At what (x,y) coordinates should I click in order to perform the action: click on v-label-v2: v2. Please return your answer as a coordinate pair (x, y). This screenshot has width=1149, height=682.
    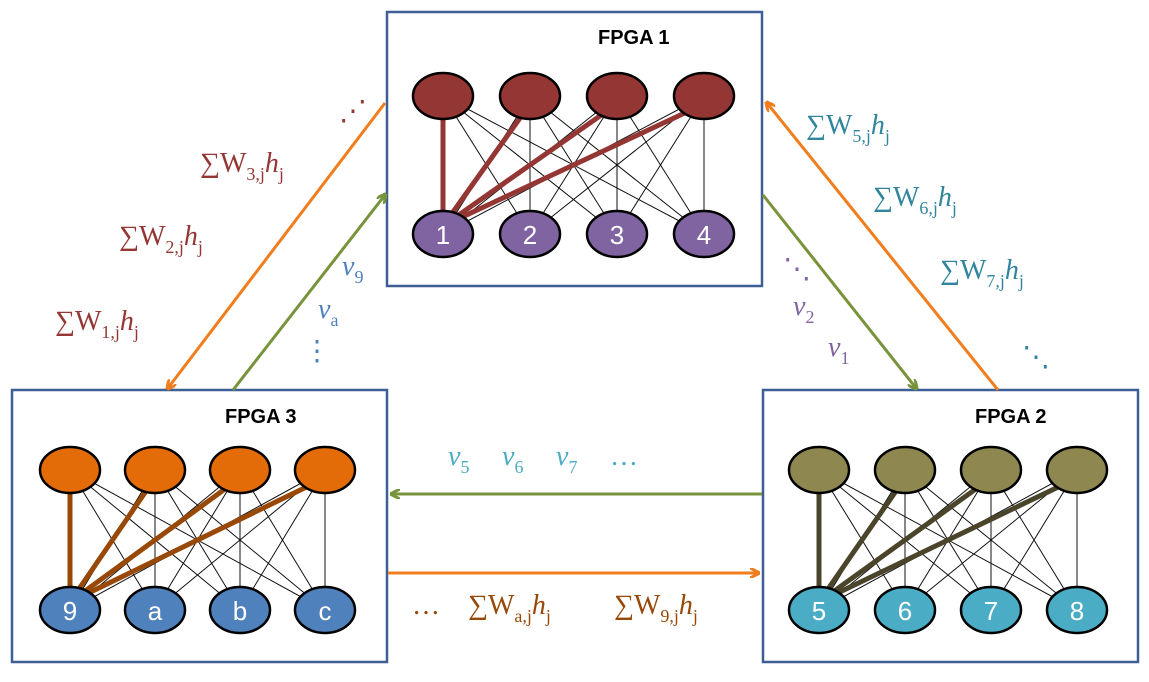
    Looking at the image, I should click on (803, 309).